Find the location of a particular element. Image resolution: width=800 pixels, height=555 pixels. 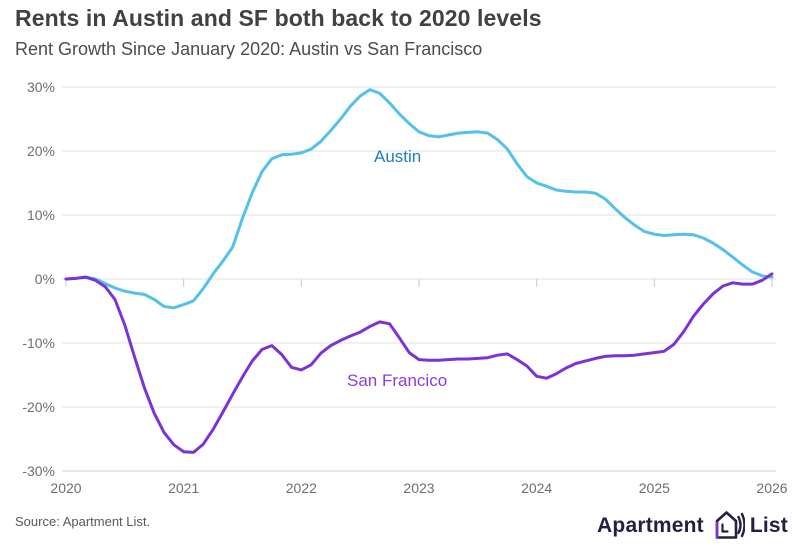

y-tick-label: -10% is located at coordinates (38, 343).